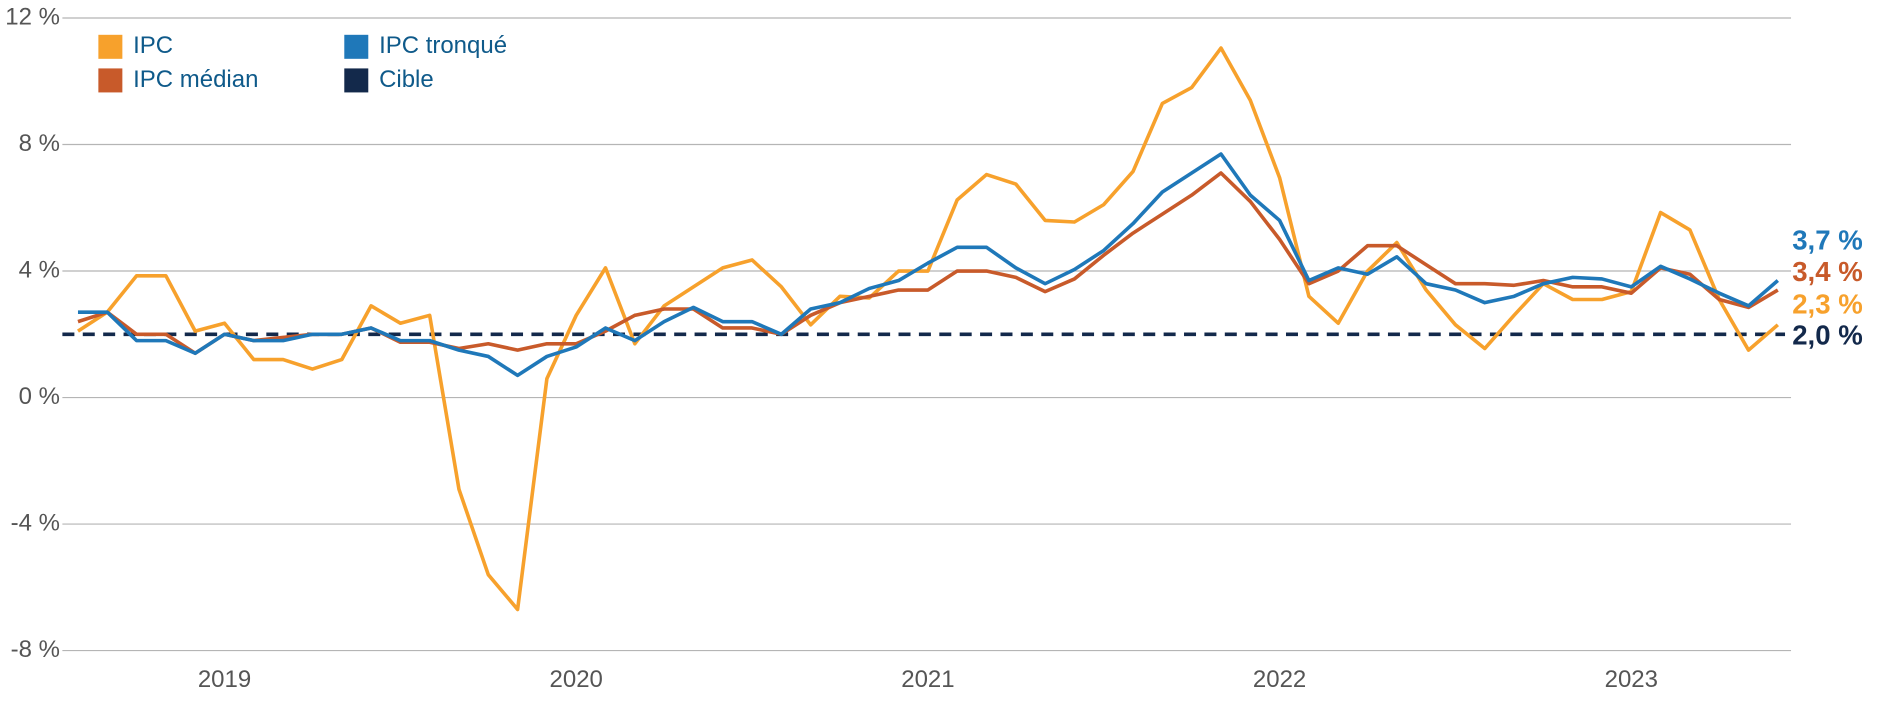 This screenshot has width=1881, height=701. I want to click on x-tick-label: 2020, so click(576, 679).